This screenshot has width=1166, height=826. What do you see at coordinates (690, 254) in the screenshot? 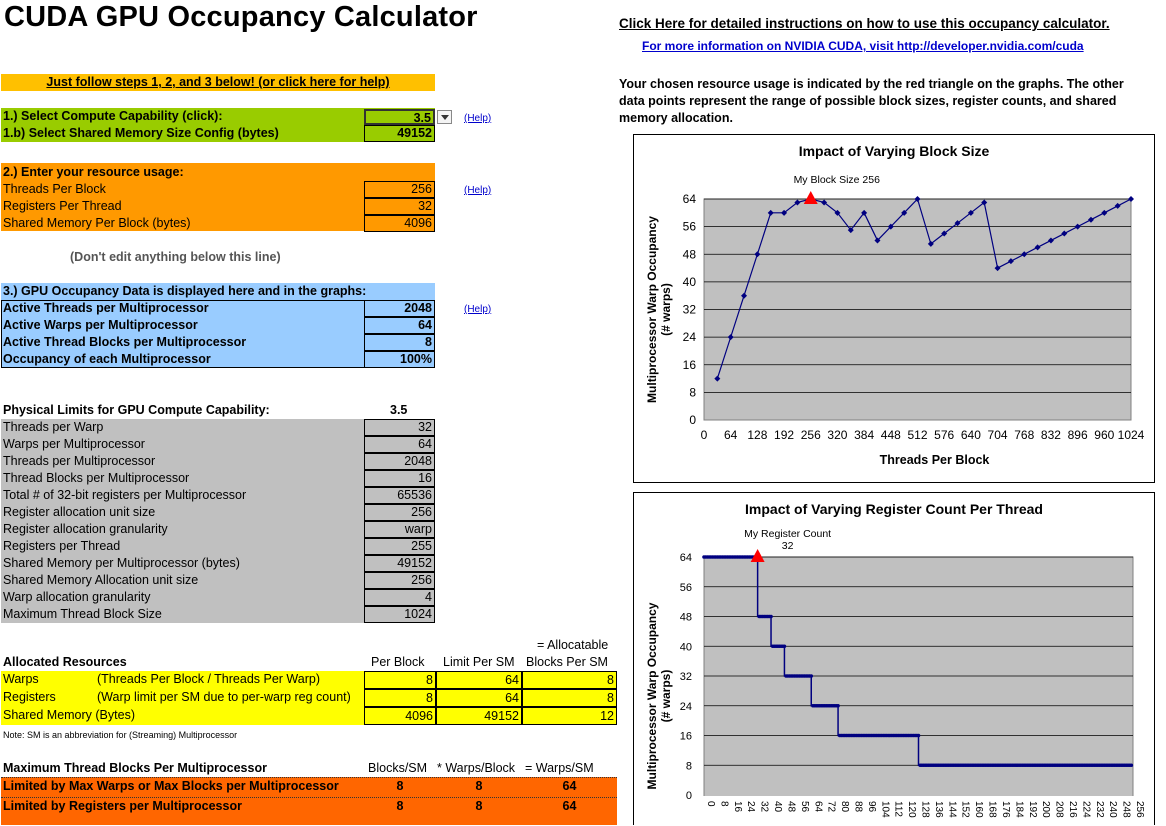
I see `y-tick-label: 48` at bounding box center [690, 254].